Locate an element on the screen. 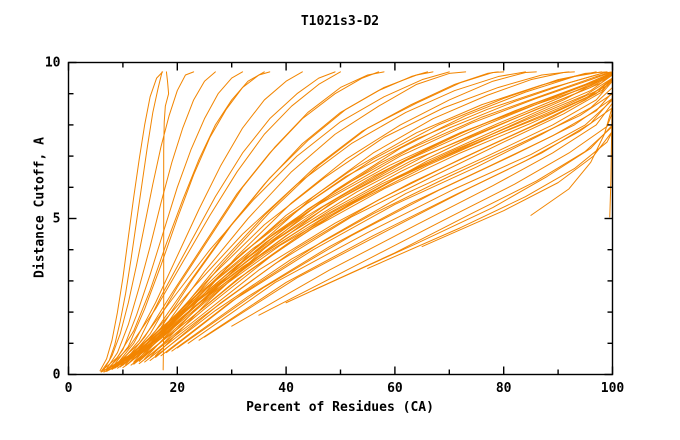  x-tick-label: 80 is located at coordinates (503, 388).